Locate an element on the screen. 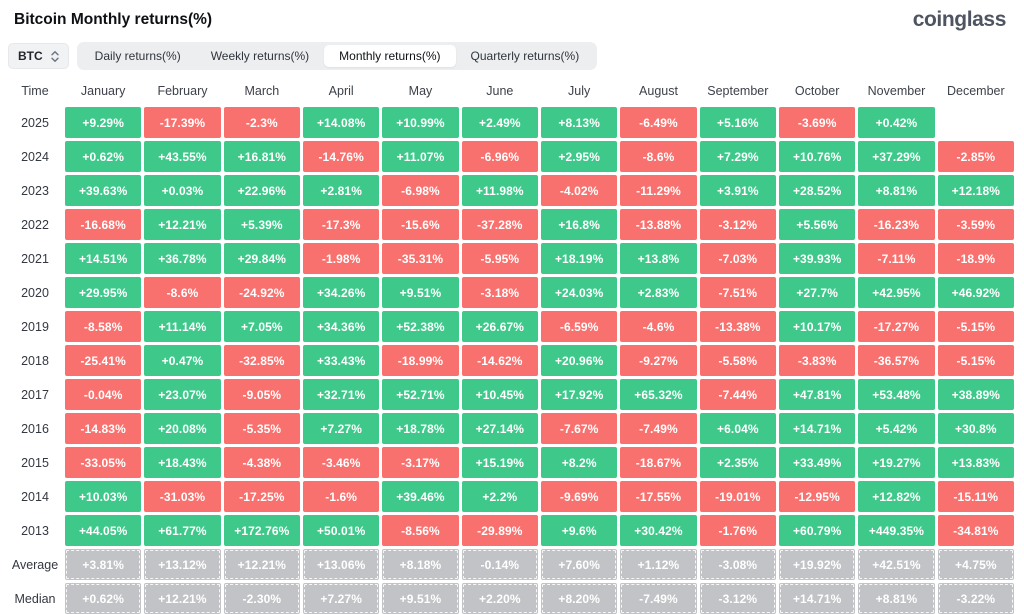 This screenshot has height=614, width=1024. table-cell: +39.63% is located at coordinates (103, 190).